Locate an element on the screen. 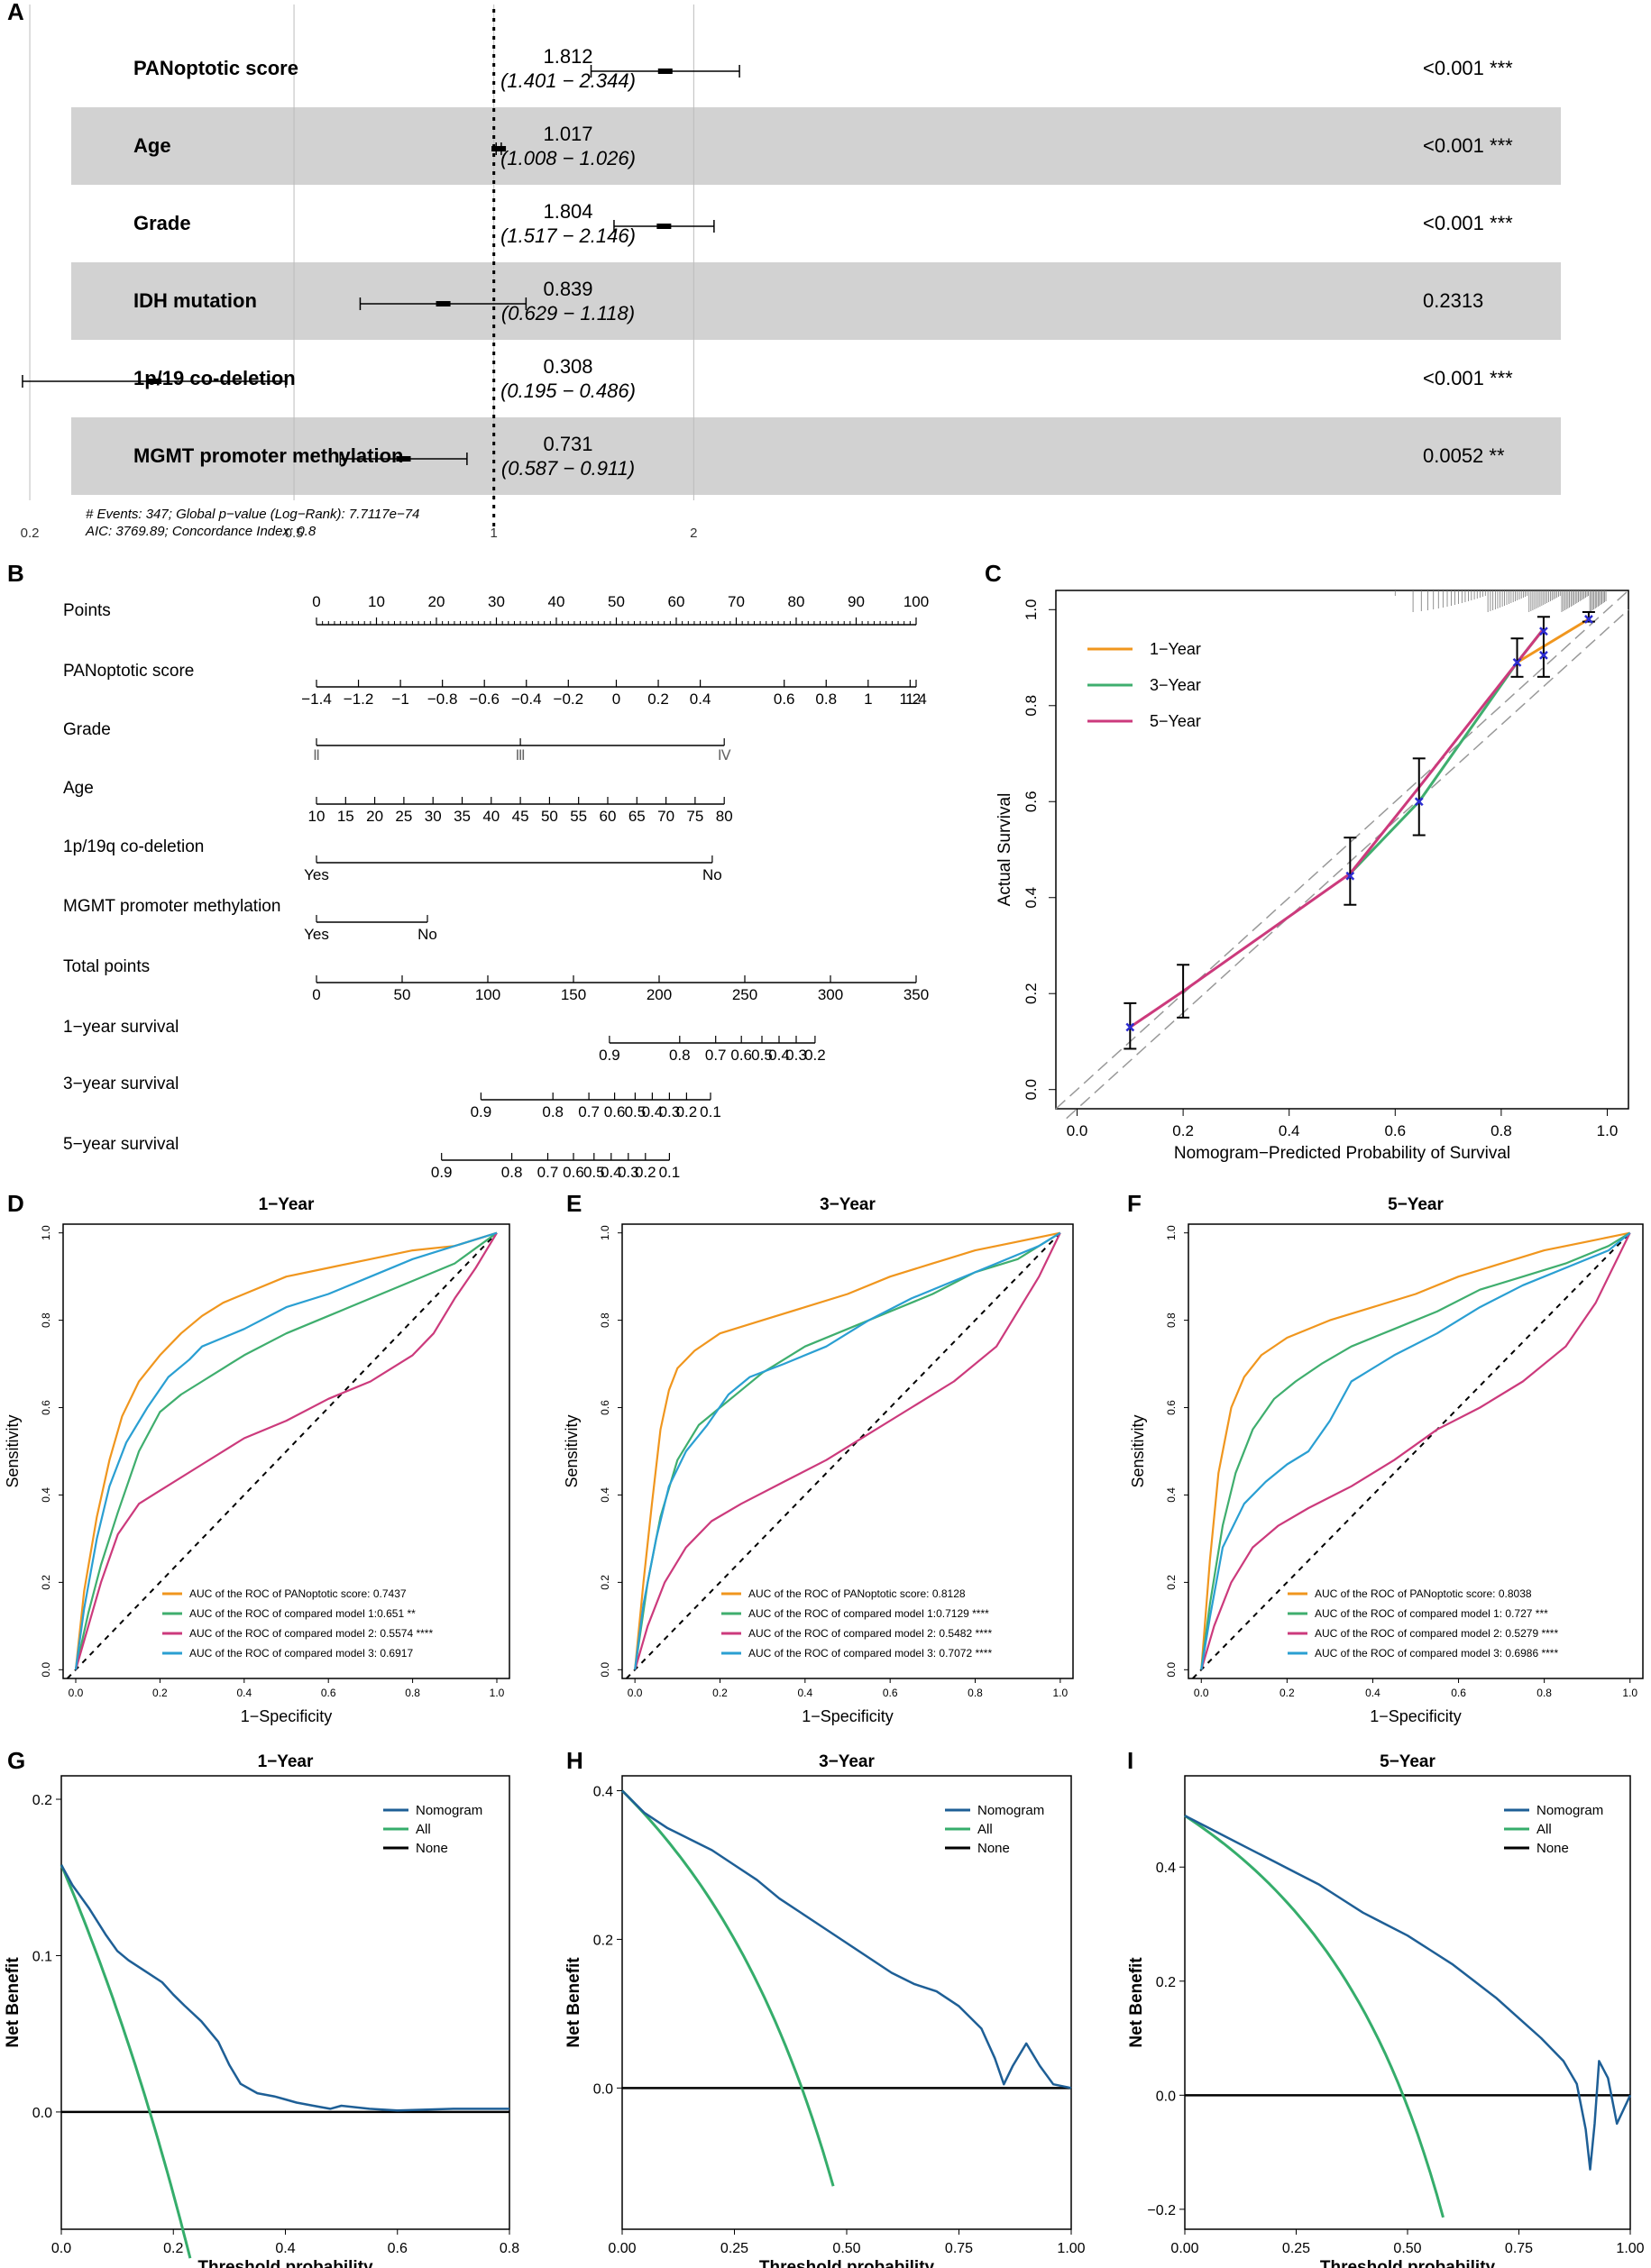 The height and width of the screenshot is (2268, 1651). x-axis-title: Threshold probability is located at coordinates (1408, 2263).